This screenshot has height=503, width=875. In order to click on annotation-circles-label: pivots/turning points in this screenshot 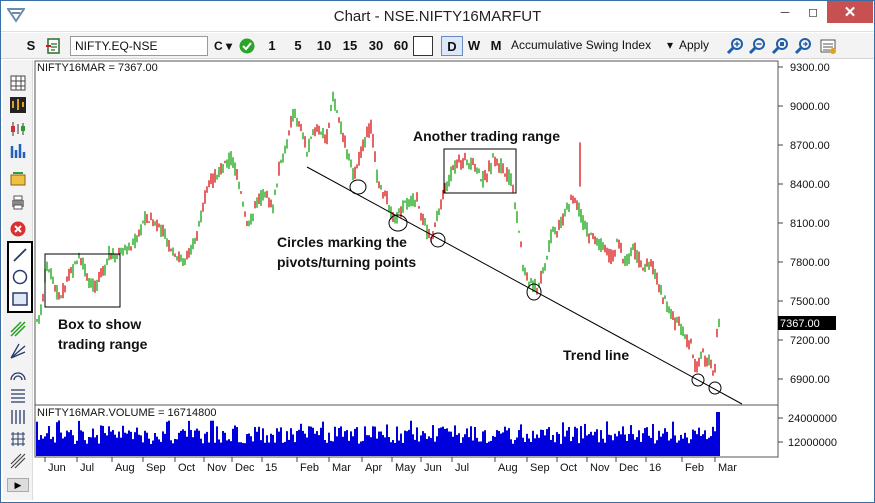, I will do `click(346, 262)`.